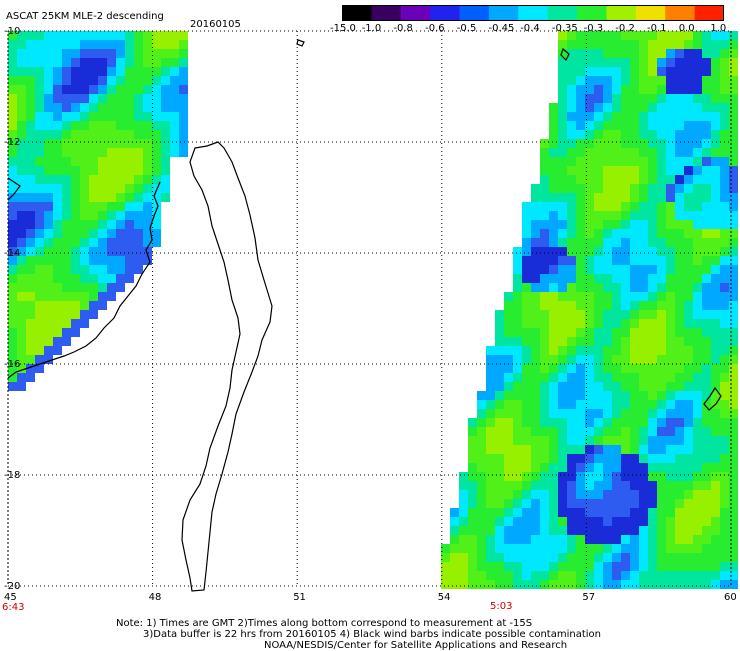 The image size is (740, 651). What do you see at coordinates (501, 606) in the screenshot?
I see `time-label-right: 5:03` at bounding box center [501, 606].